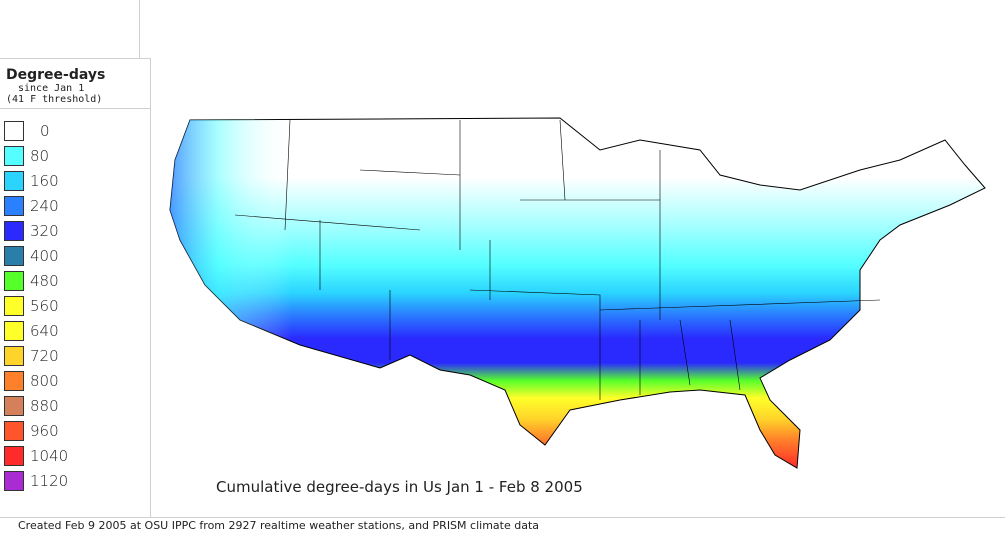 Image resolution: width=1005 pixels, height=540 pixels. Describe the element at coordinates (49, 481) in the screenshot. I see `legend-label: 1120` at that location.